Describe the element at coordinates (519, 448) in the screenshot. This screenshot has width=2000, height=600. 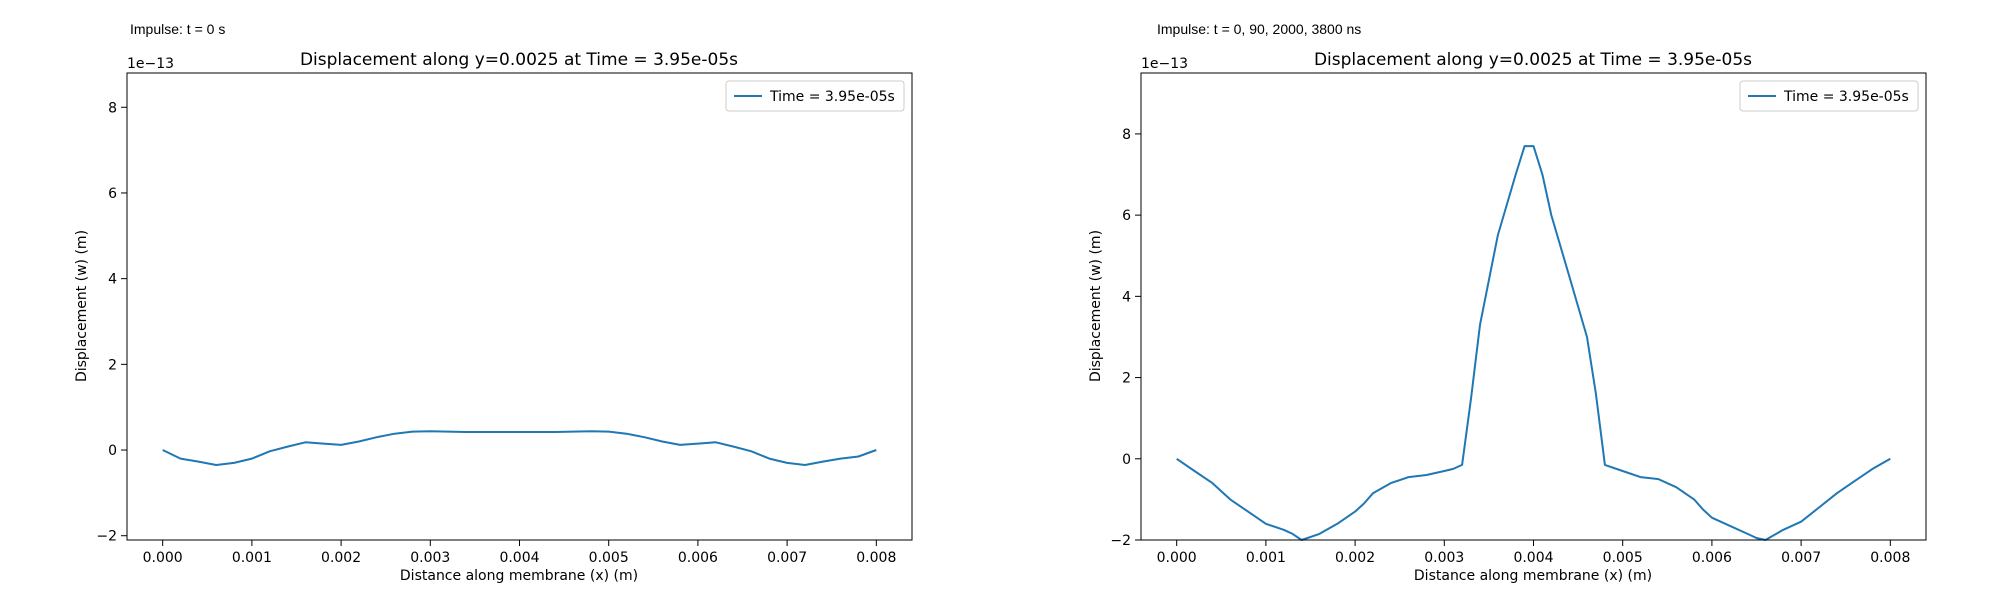
I see `series-line` at that location.